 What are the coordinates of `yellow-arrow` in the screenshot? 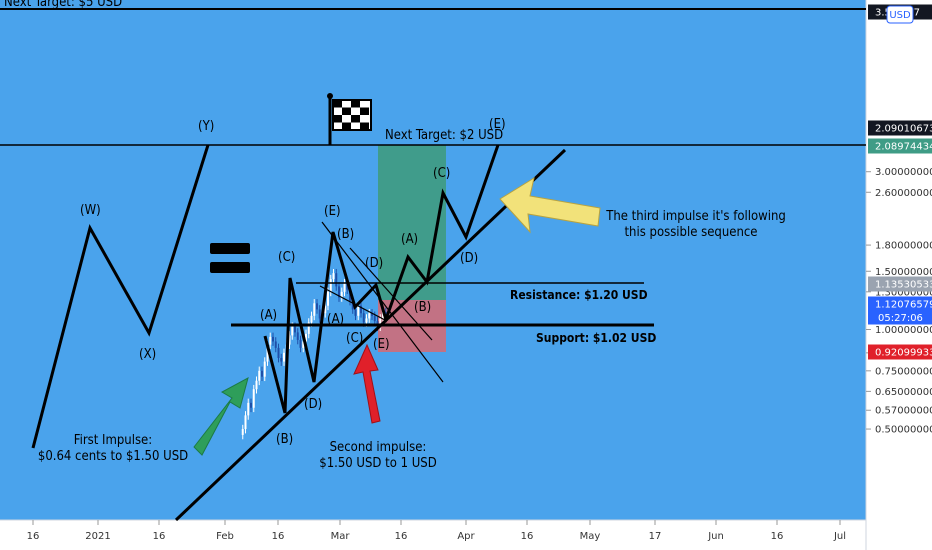 It's located at (550, 205).